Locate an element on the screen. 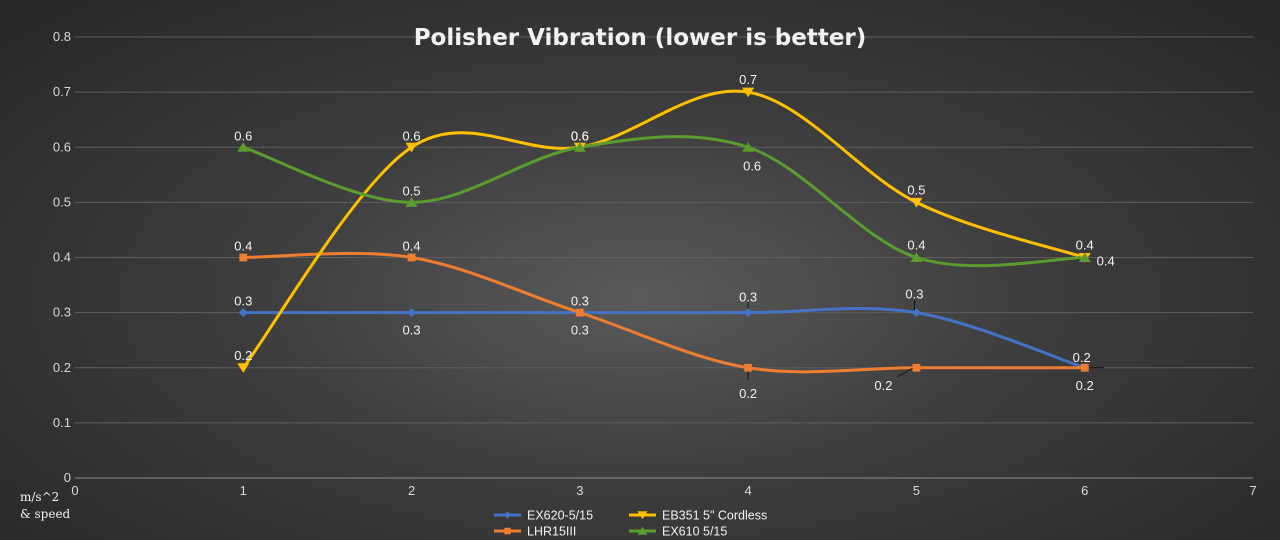 The image size is (1280, 540). y-axis-tick-labels: 0 0.1 0.2 0.3 0.4 0.5 0.6 0.7 0.8 is located at coordinates (62, 257).